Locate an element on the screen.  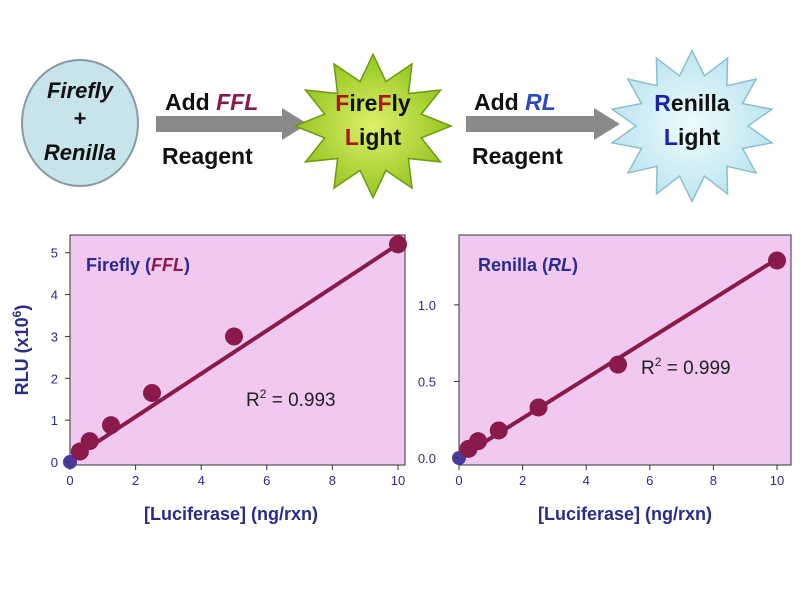
start-label-plus: + is located at coordinates (80, 118).